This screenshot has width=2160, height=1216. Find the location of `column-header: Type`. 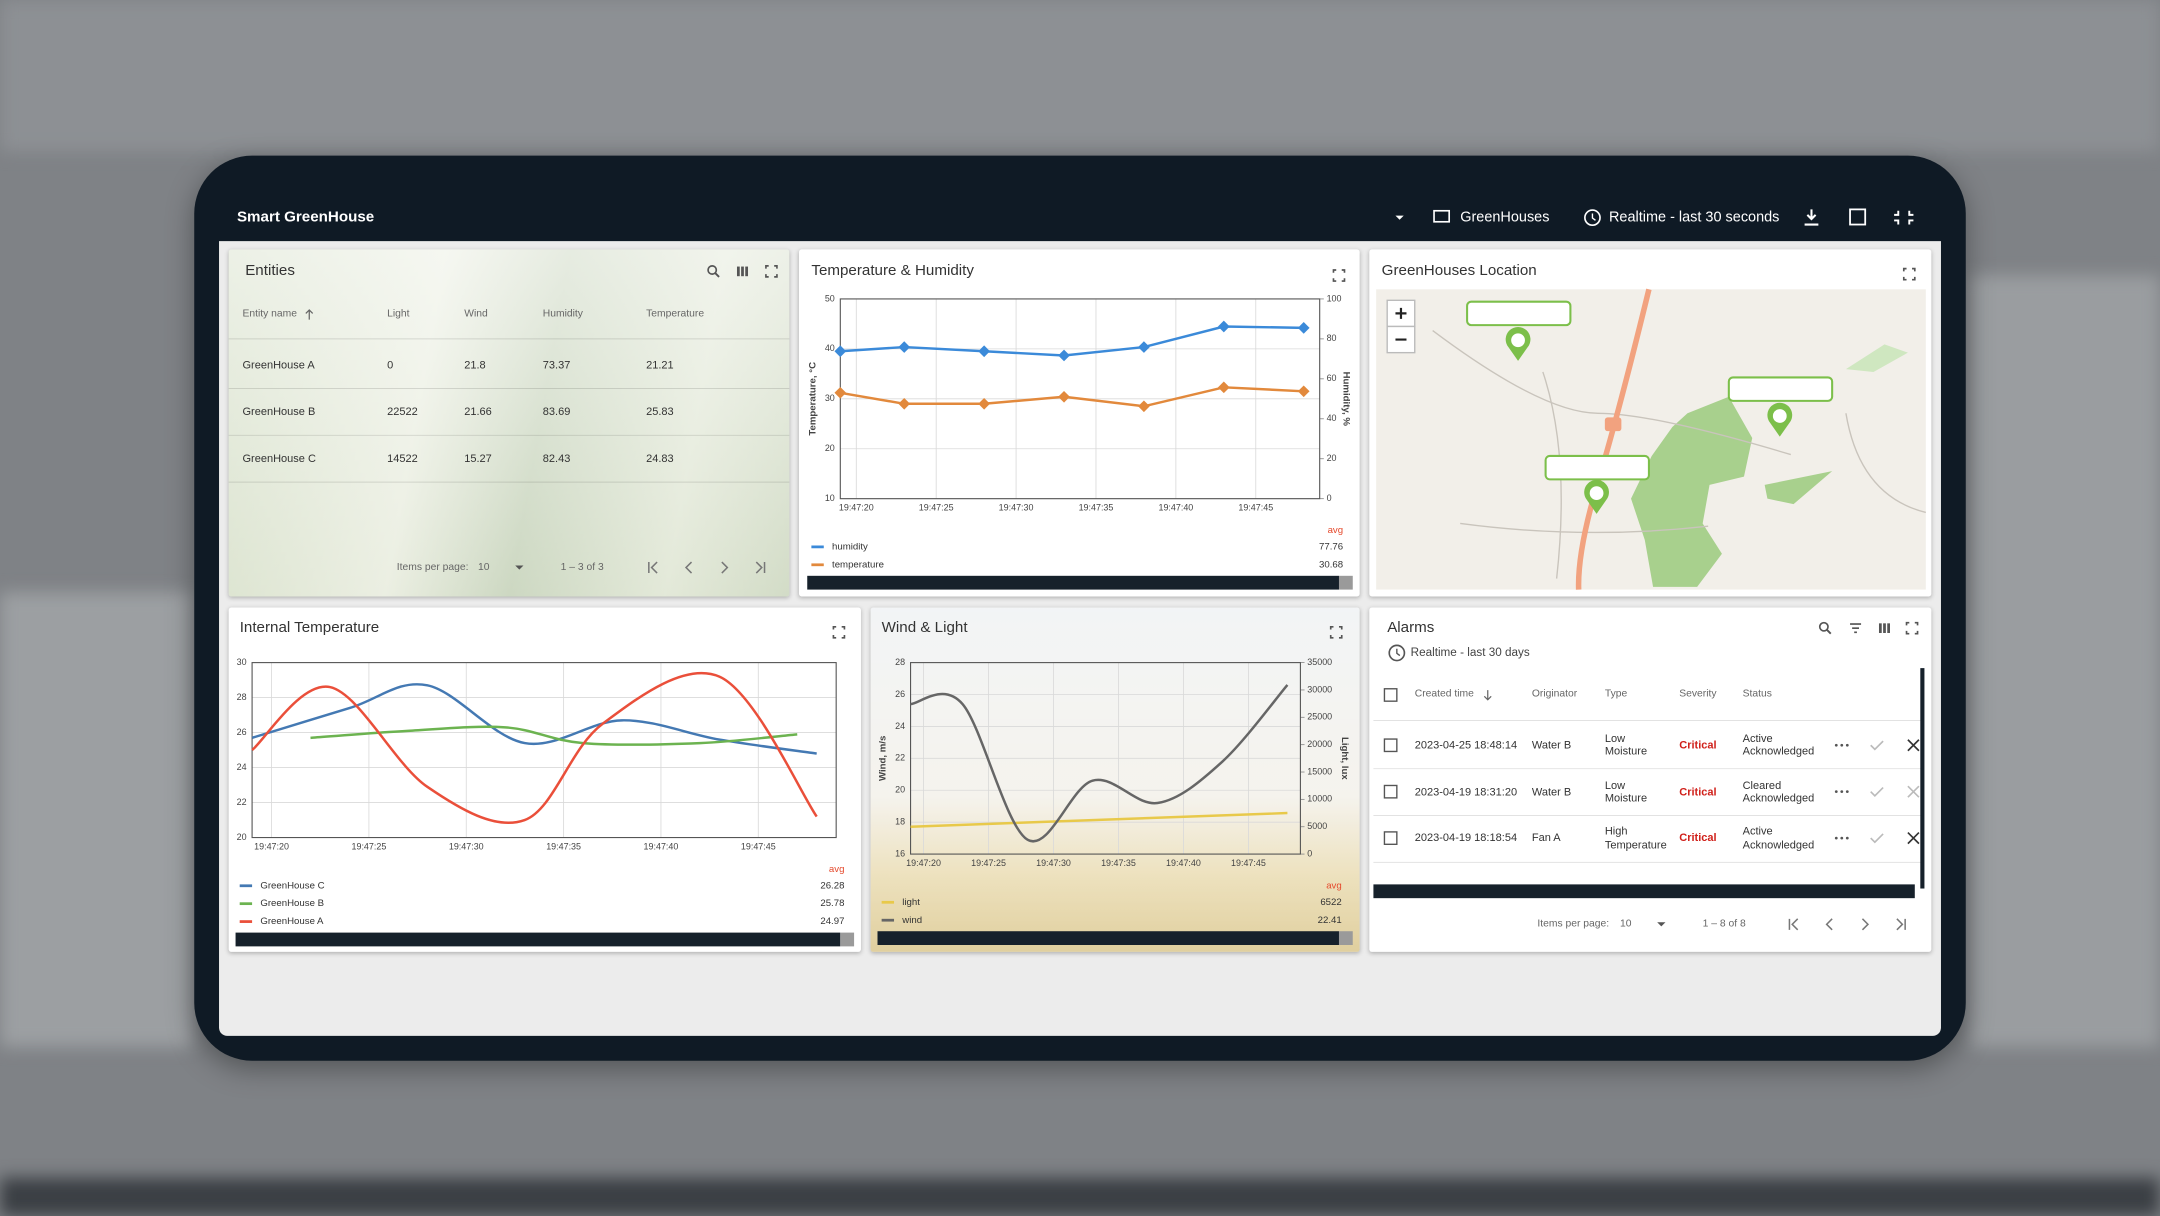

column-header: Type is located at coordinates (1616, 693).